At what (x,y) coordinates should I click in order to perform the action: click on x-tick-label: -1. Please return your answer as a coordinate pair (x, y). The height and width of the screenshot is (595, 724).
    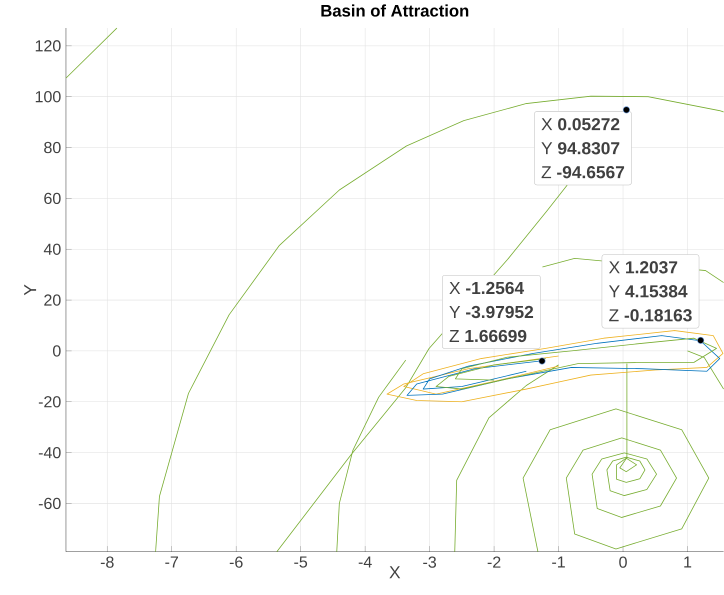
    Looking at the image, I should click on (558, 562).